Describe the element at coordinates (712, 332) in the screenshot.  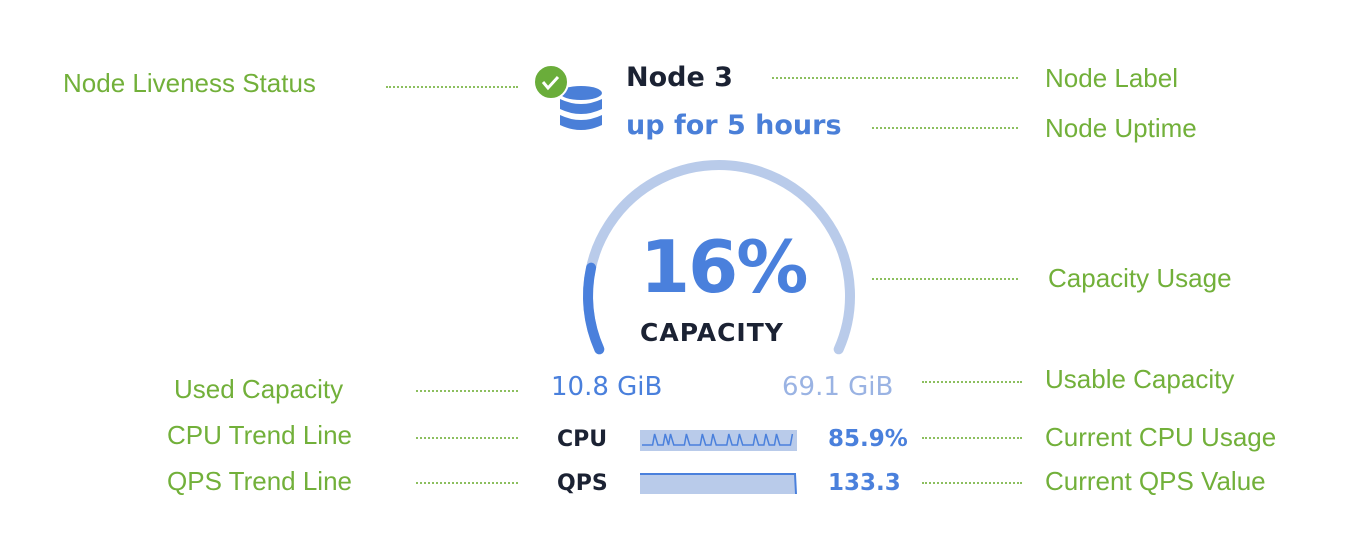
I see `capacity-caption: CAPACITY` at that location.